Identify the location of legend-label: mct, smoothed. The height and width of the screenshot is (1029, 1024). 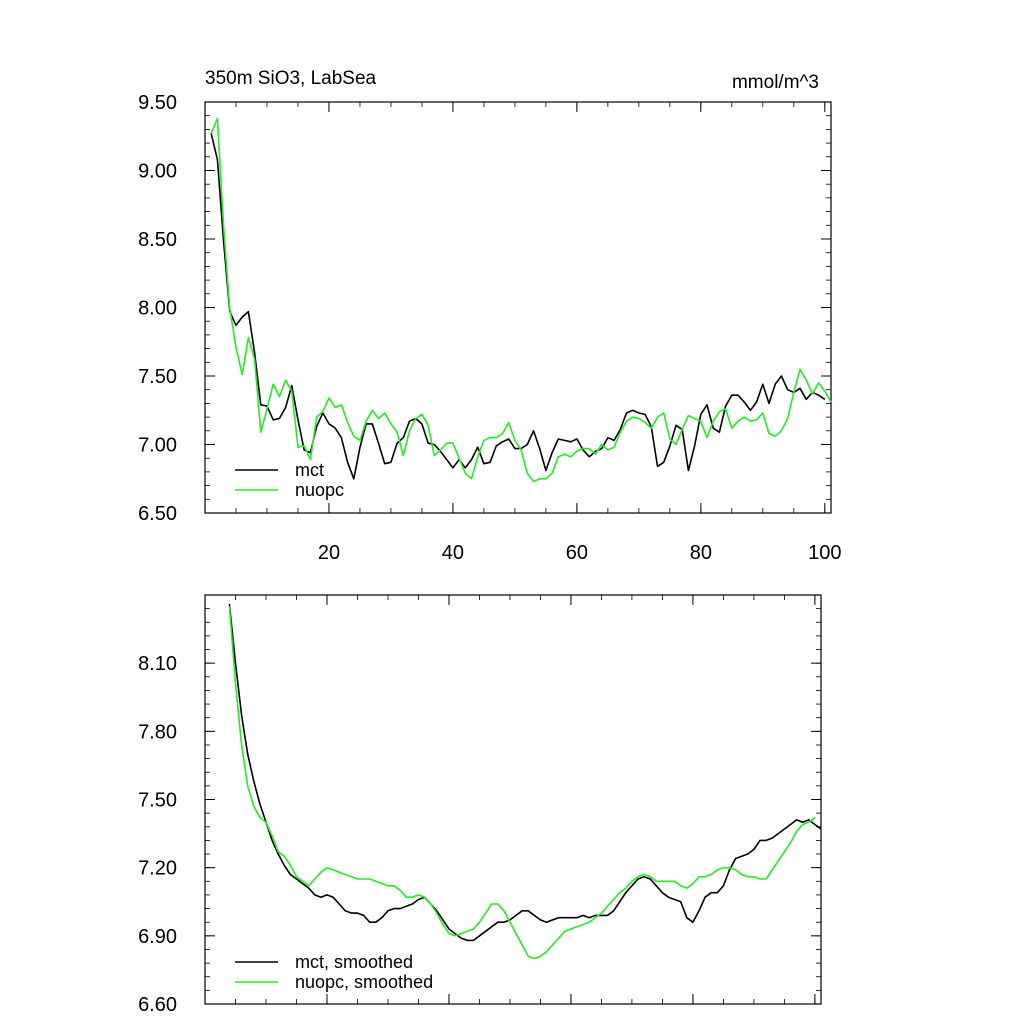
(354, 962).